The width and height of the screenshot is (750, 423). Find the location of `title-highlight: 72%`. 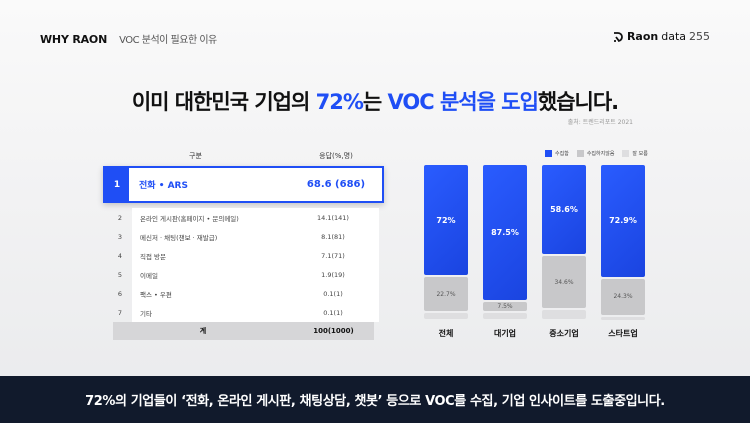

title-highlight: 72% is located at coordinates (339, 102).